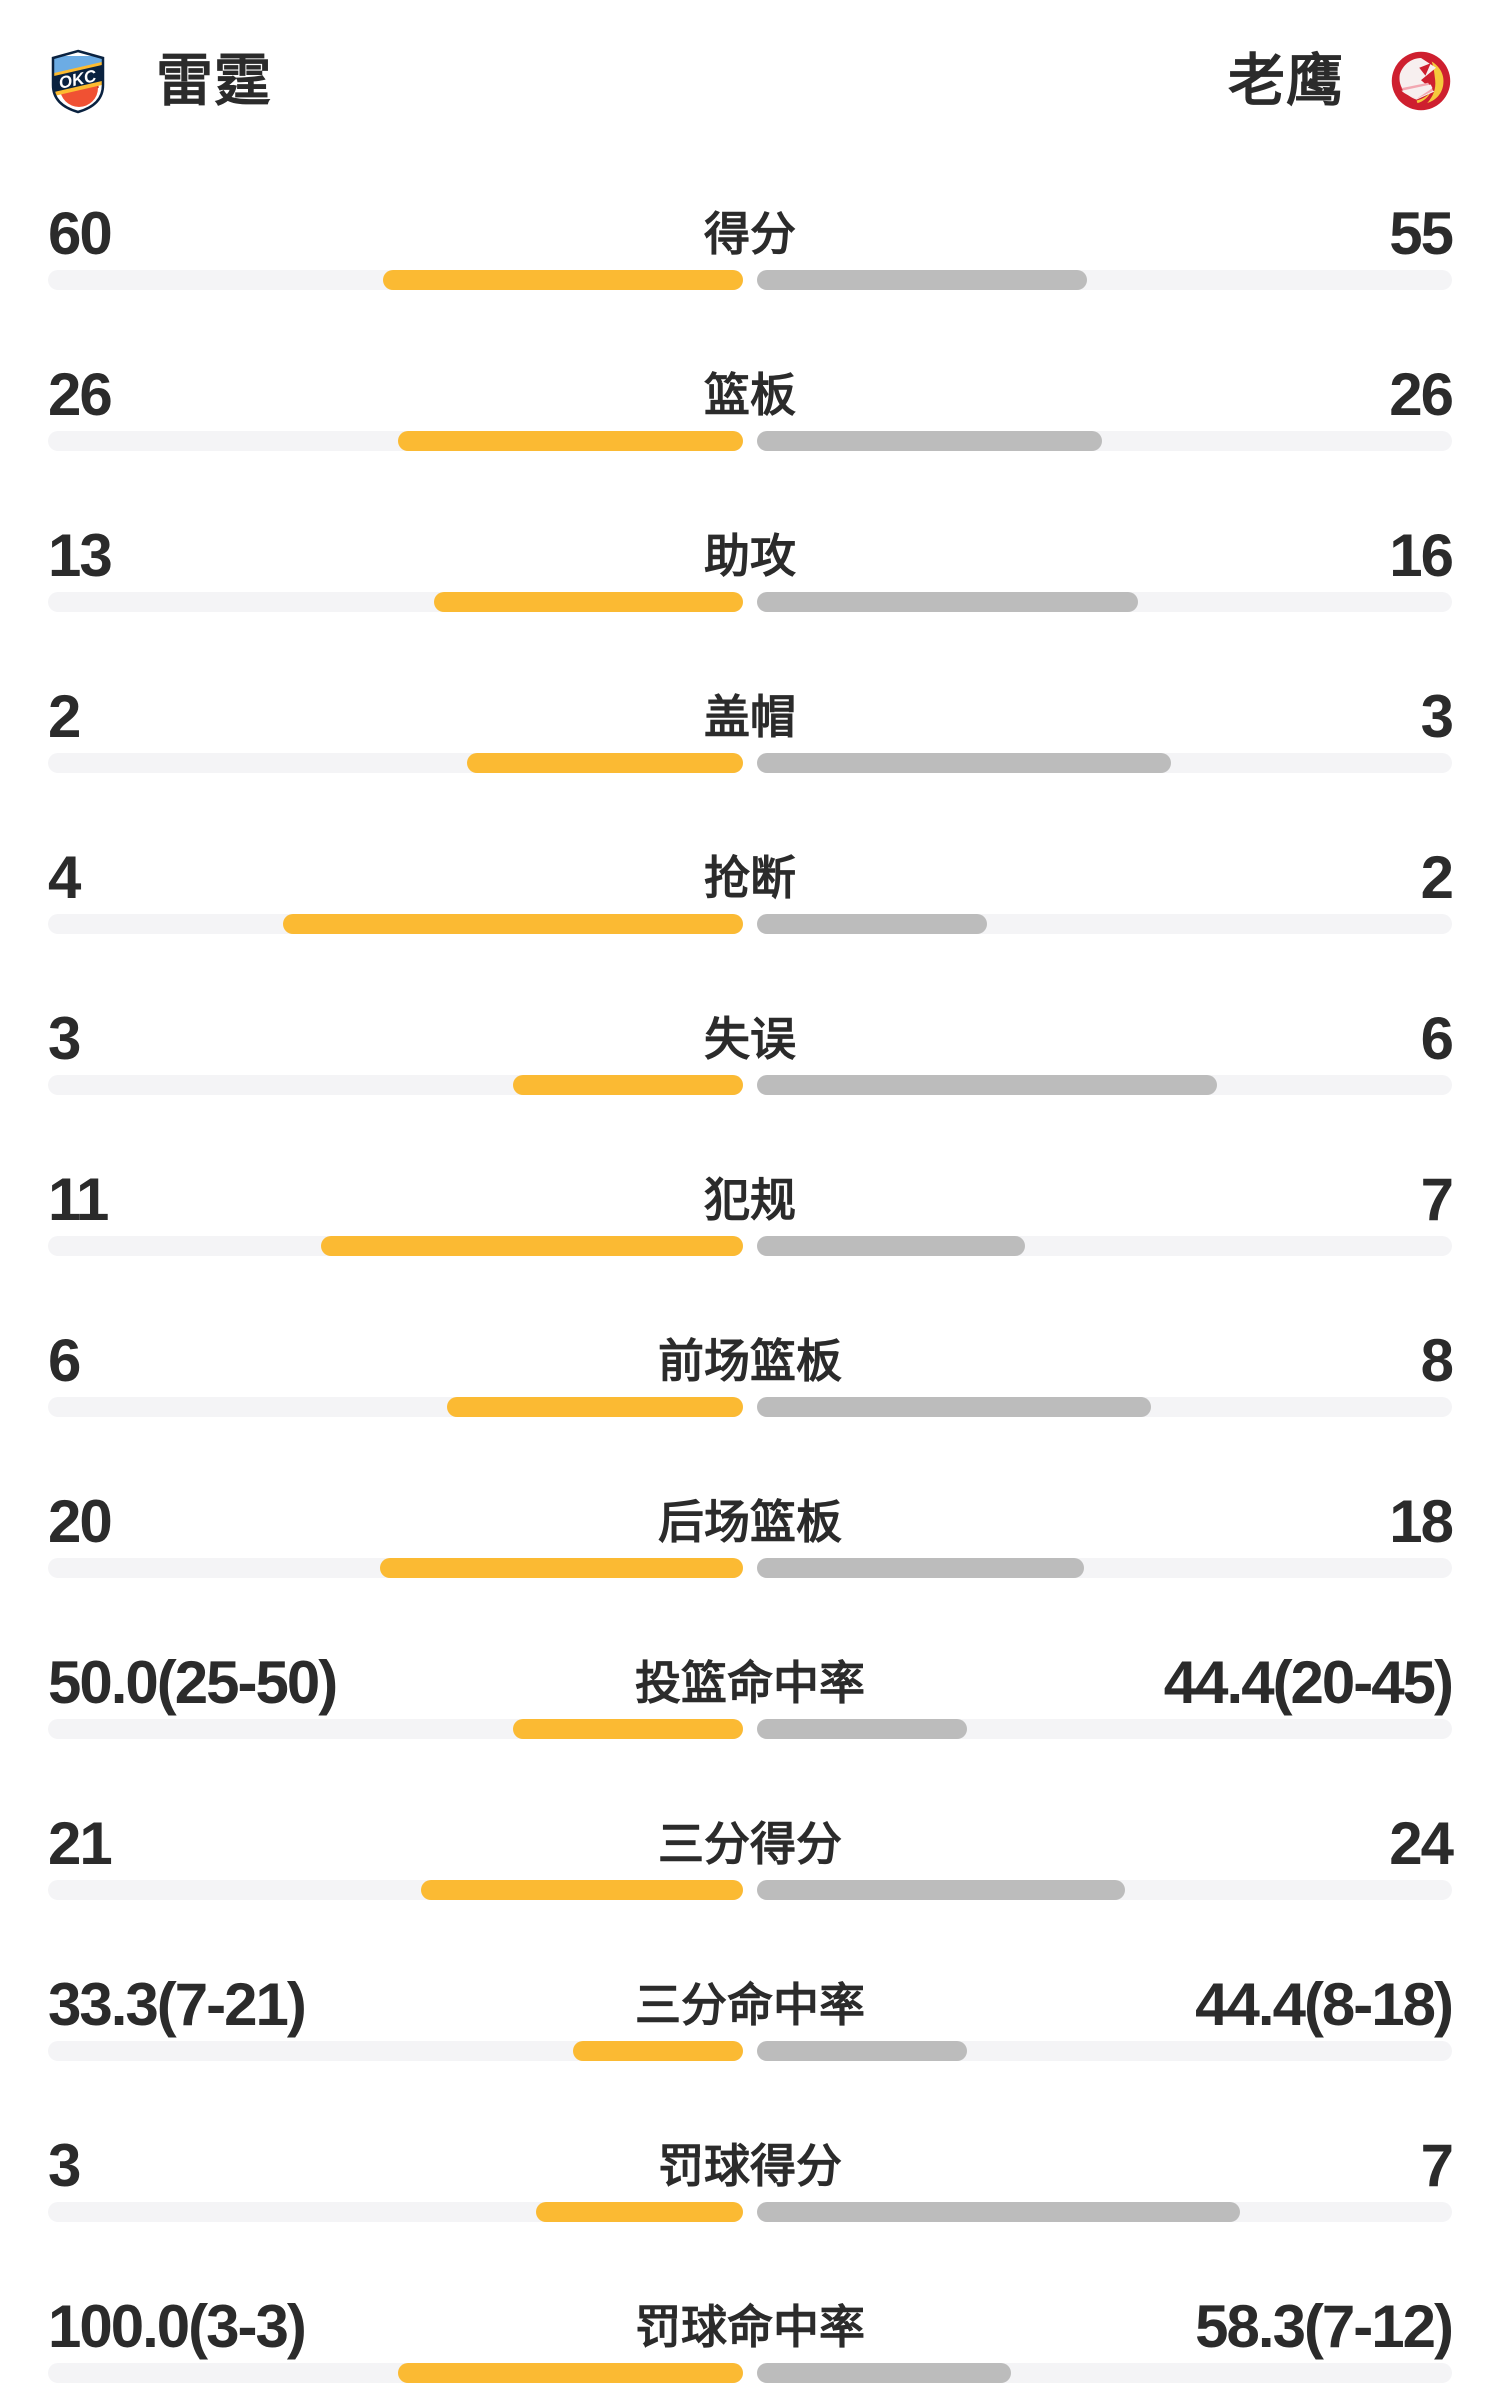 Image resolution: width=1500 pixels, height=2400 pixels. What do you see at coordinates (64, 716) in the screenshot?
I see `home-value: 2` at bounding box center [64, 716].